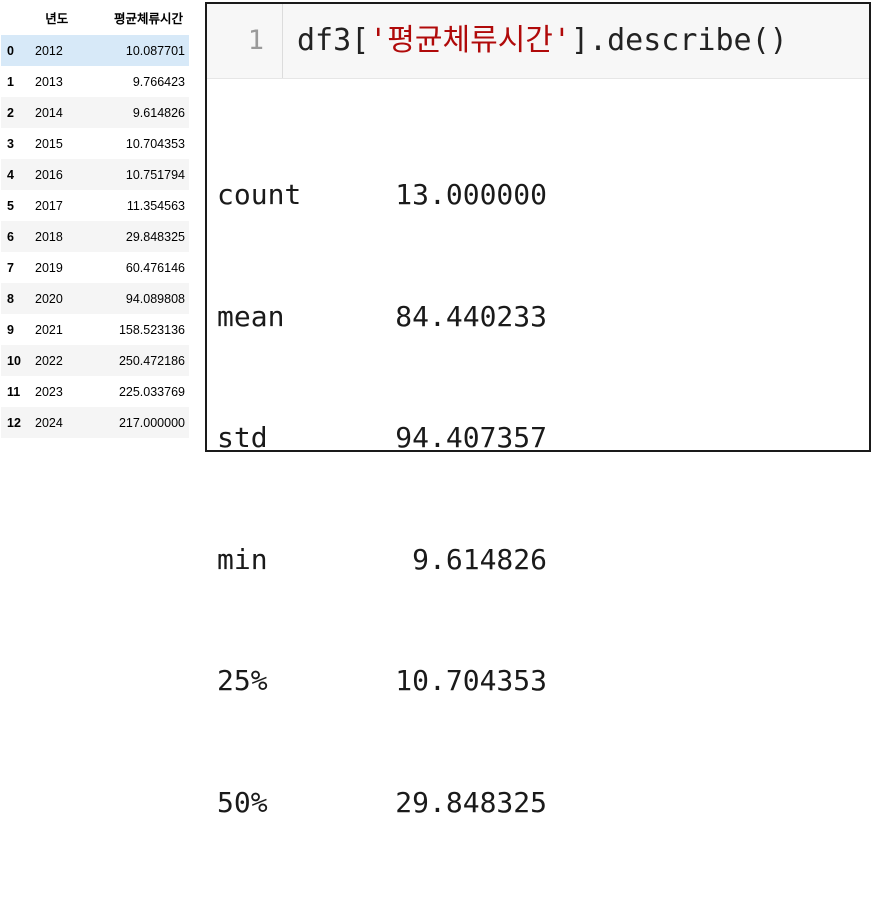 The height and width of the screenshot is (908, 874). I want to click on table-row: 2 2014 9.614826, so click(95, 112).